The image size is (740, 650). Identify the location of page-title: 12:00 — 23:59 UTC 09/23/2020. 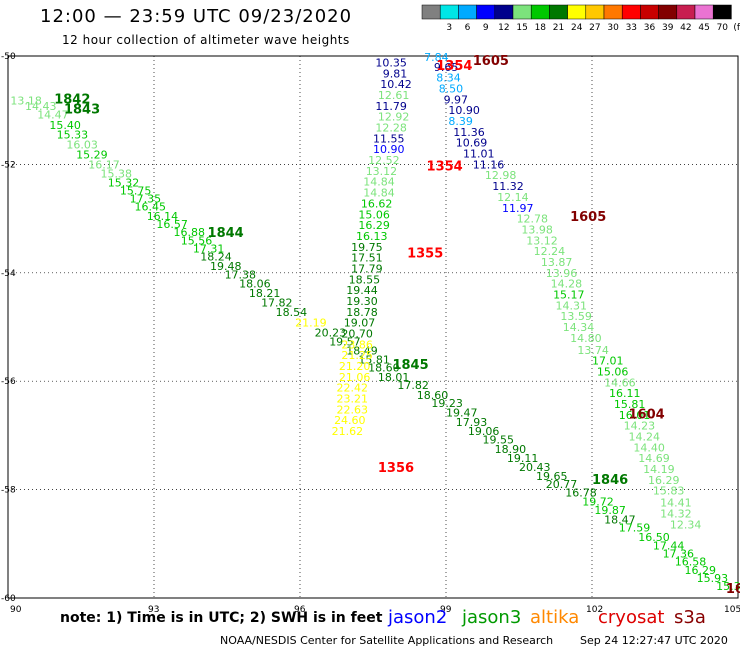
(196, 16).